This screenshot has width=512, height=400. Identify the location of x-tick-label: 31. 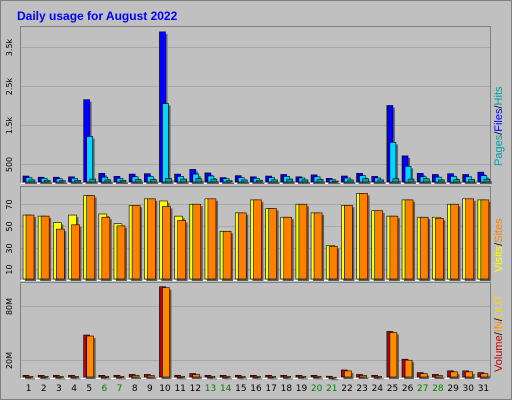
(483, 389).